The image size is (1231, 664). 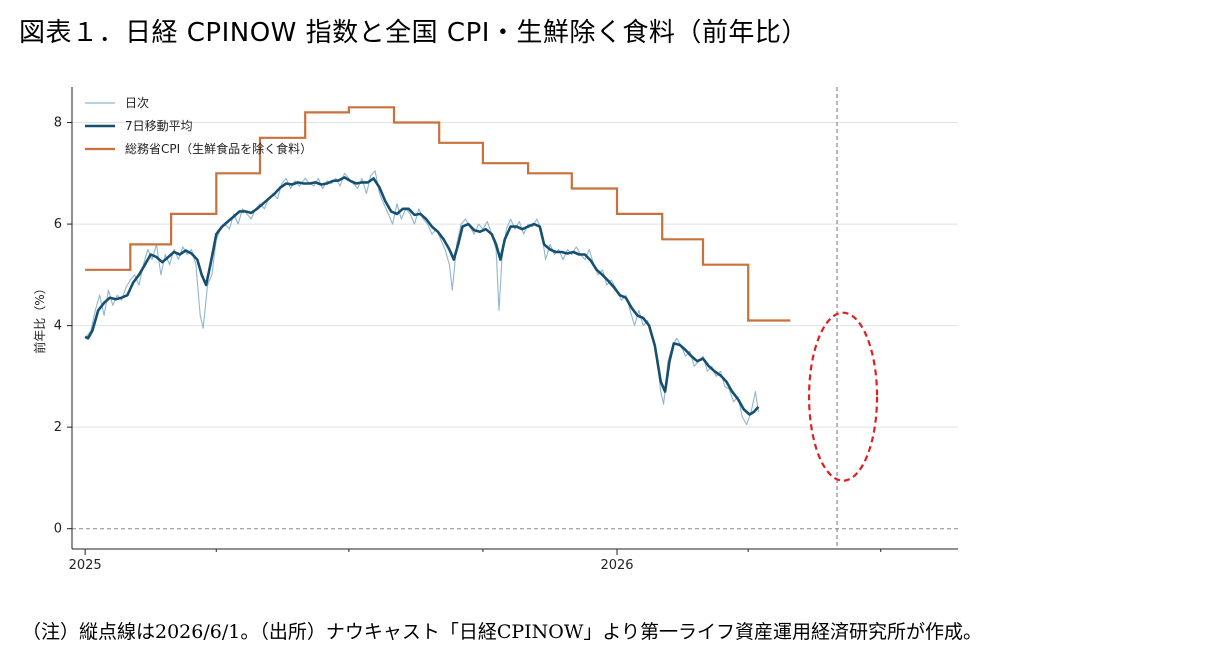 What do you see at coordinates (58, 123) in the screenshot?
I see `y-tick-label: 8` at bounding box center [58, 123].